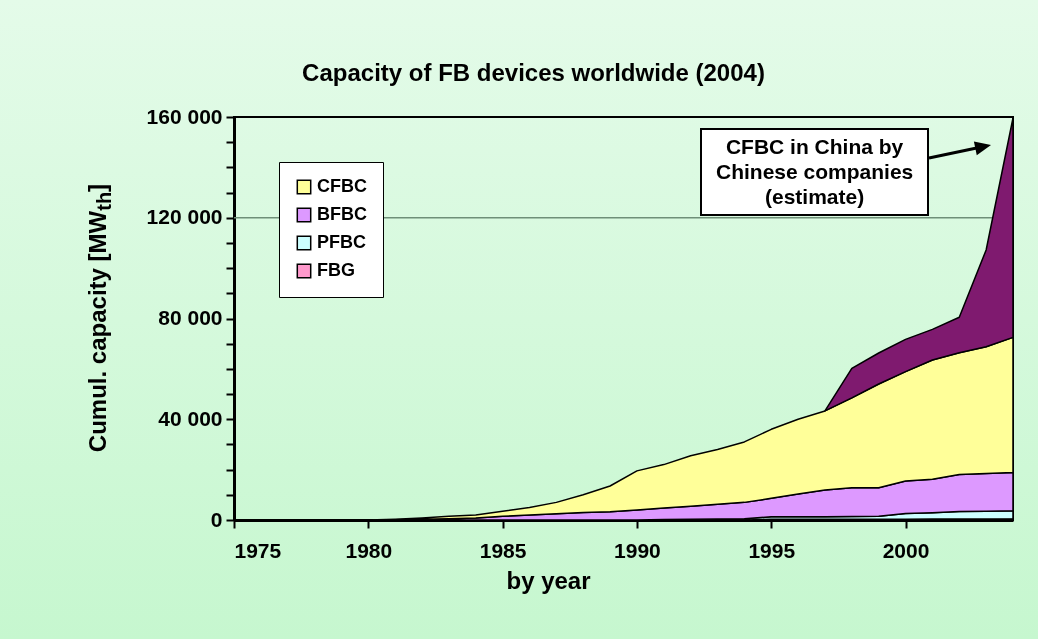  Describe the element at coordinates (815, 172) in the screenshot. I see `annotation: CFBC in China by Chinese companies (estimate)` at that location.